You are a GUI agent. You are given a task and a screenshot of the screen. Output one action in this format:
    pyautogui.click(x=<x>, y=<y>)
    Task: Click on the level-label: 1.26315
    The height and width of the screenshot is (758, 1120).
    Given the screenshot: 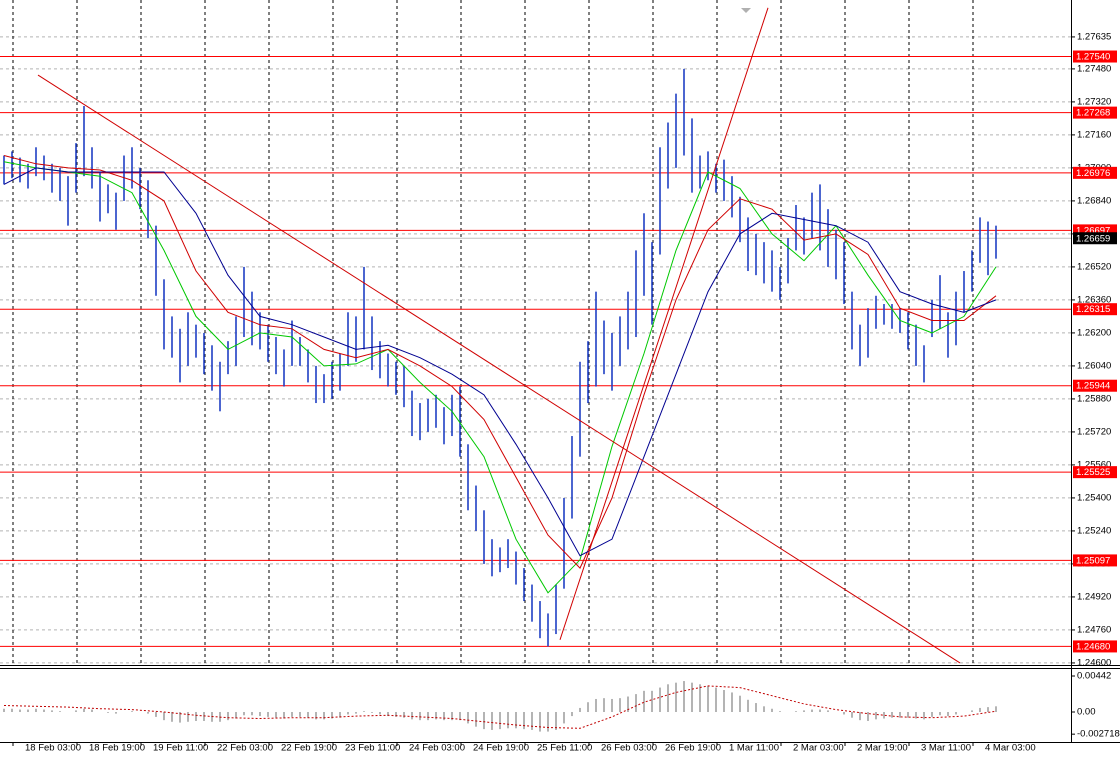 What is the action you would take?
    pyautogui.click(x=1093, y=309)
    